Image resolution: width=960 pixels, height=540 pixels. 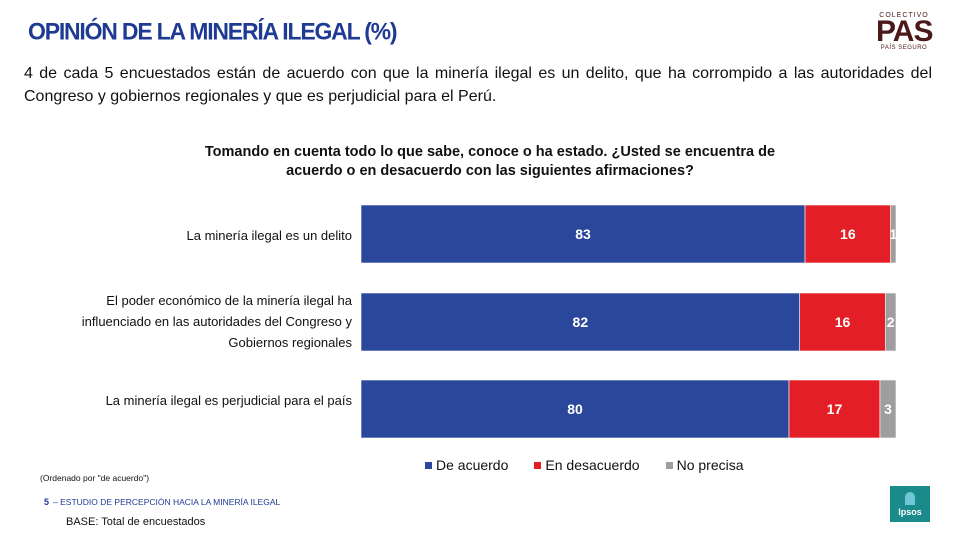 I want to click on bar-1-no-precisa, so click(x=893, y=234).